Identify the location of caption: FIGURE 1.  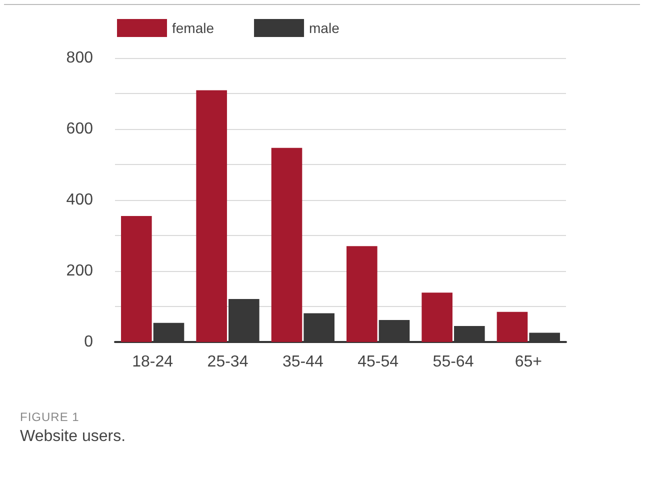
(50, 417).